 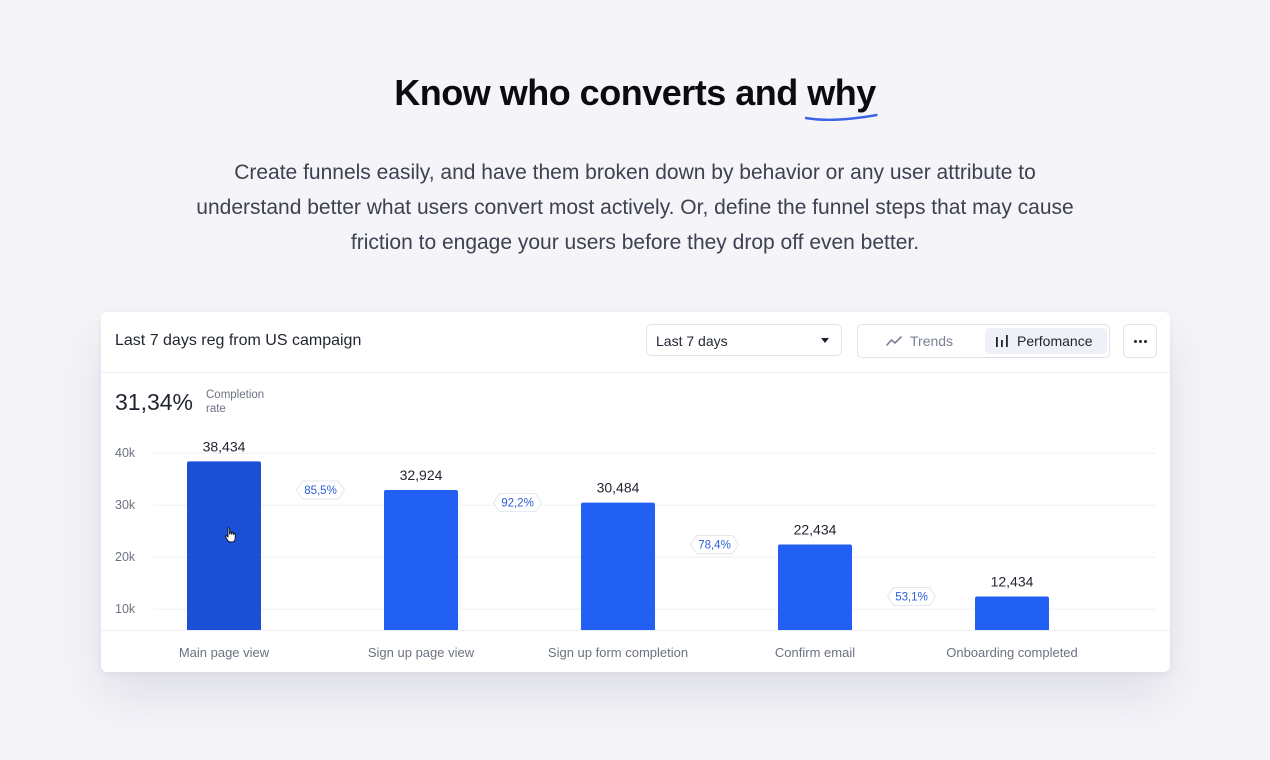 I want to click on hero-title-highlight: why, so click(x=841, y=96).